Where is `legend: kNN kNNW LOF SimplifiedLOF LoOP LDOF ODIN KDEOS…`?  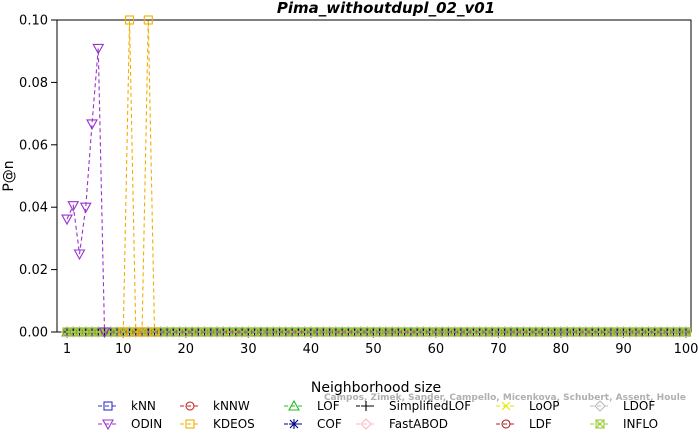 legend: kNN kNNW LOF SimplifiedLOF LoOP LDOF ODIN KDEOS… is located at coordinates (378, 415).